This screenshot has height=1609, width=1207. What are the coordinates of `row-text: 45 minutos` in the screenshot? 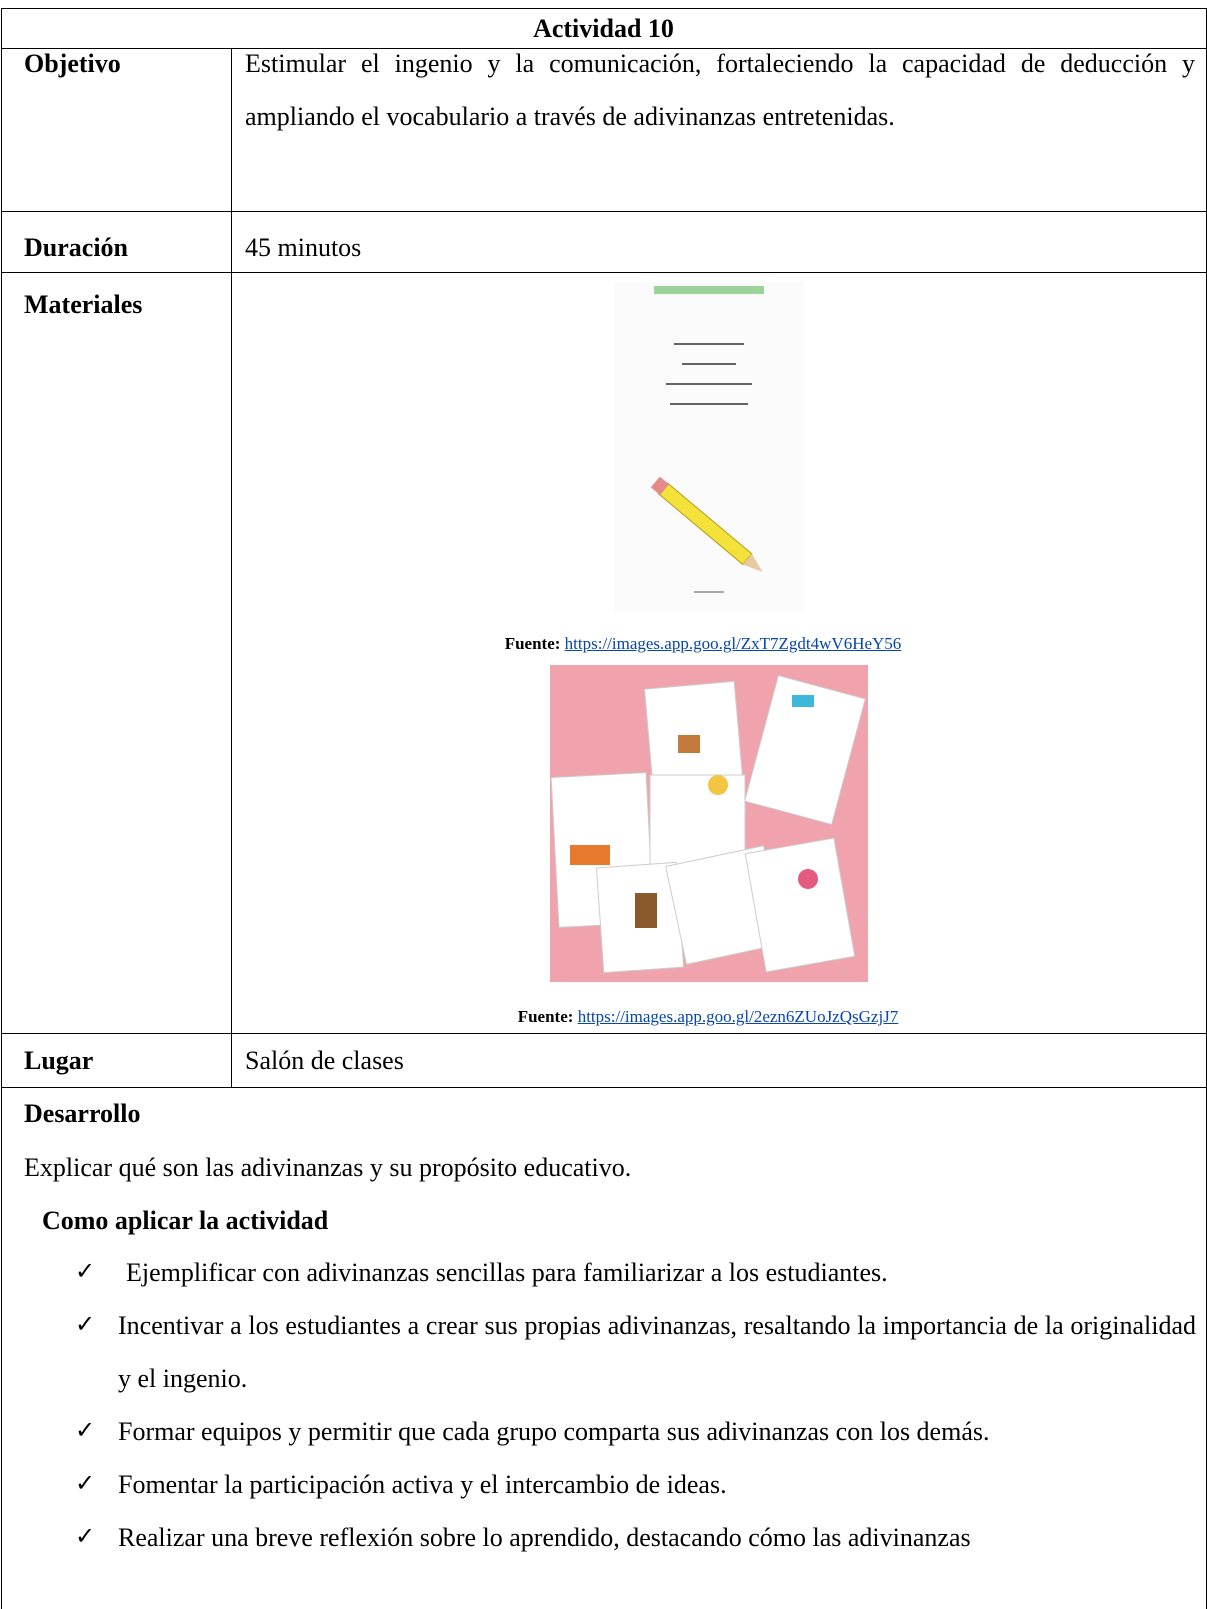 It's located at (303, 247).